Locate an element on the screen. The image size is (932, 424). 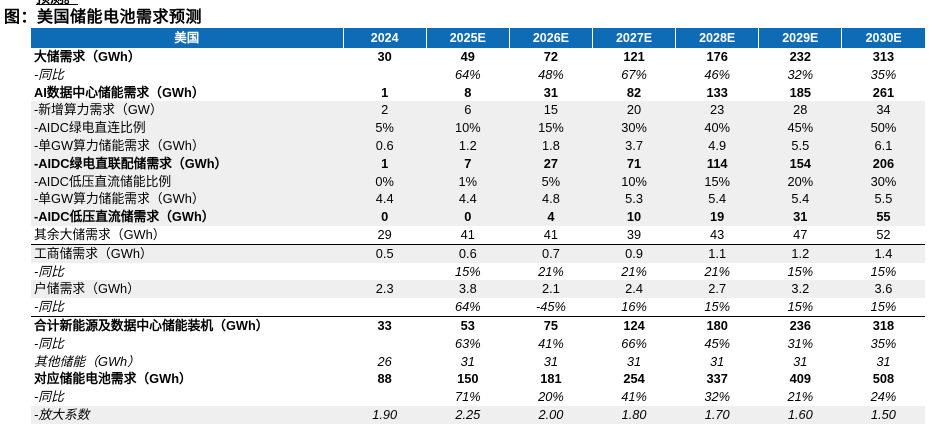
cell: 121 is located at coordinates (634, 56).